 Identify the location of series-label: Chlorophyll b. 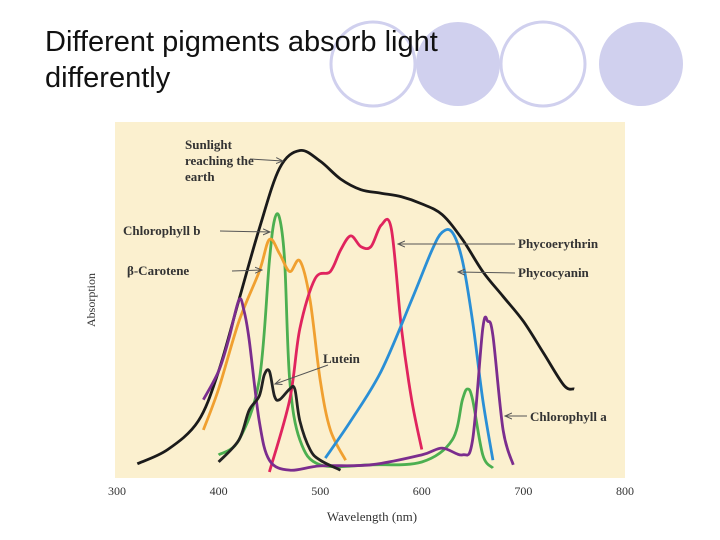
(162, 230).